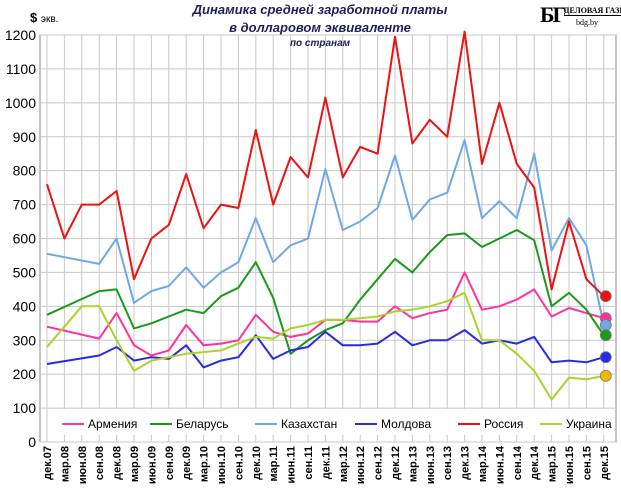 This screenshot has width=621, height=496. What do you see at coordinates (25, 137) in the screenshot?
I see `y-tick-label: 900` at bounding box center [25, 137].